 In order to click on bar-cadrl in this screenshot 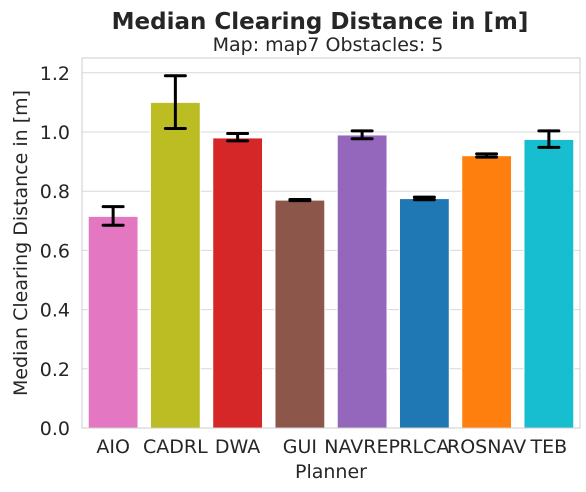, I will do `click(175, 265)`.